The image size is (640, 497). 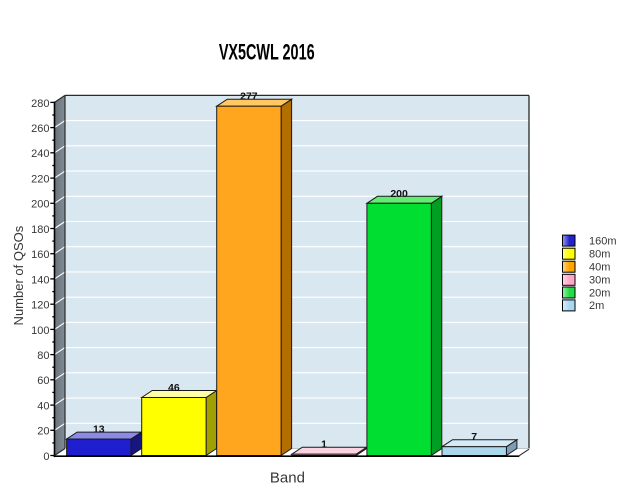 I want to click on svg-text: 30m, so click(x=599, y=281).